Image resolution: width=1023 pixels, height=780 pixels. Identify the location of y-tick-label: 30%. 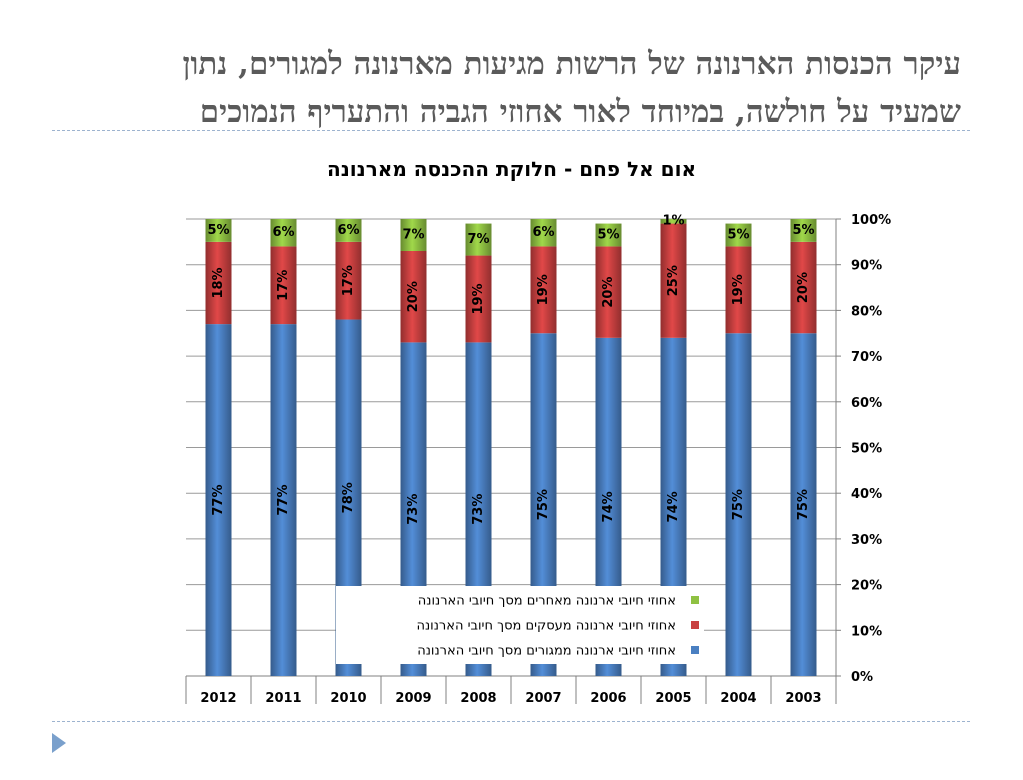
(866, 540).